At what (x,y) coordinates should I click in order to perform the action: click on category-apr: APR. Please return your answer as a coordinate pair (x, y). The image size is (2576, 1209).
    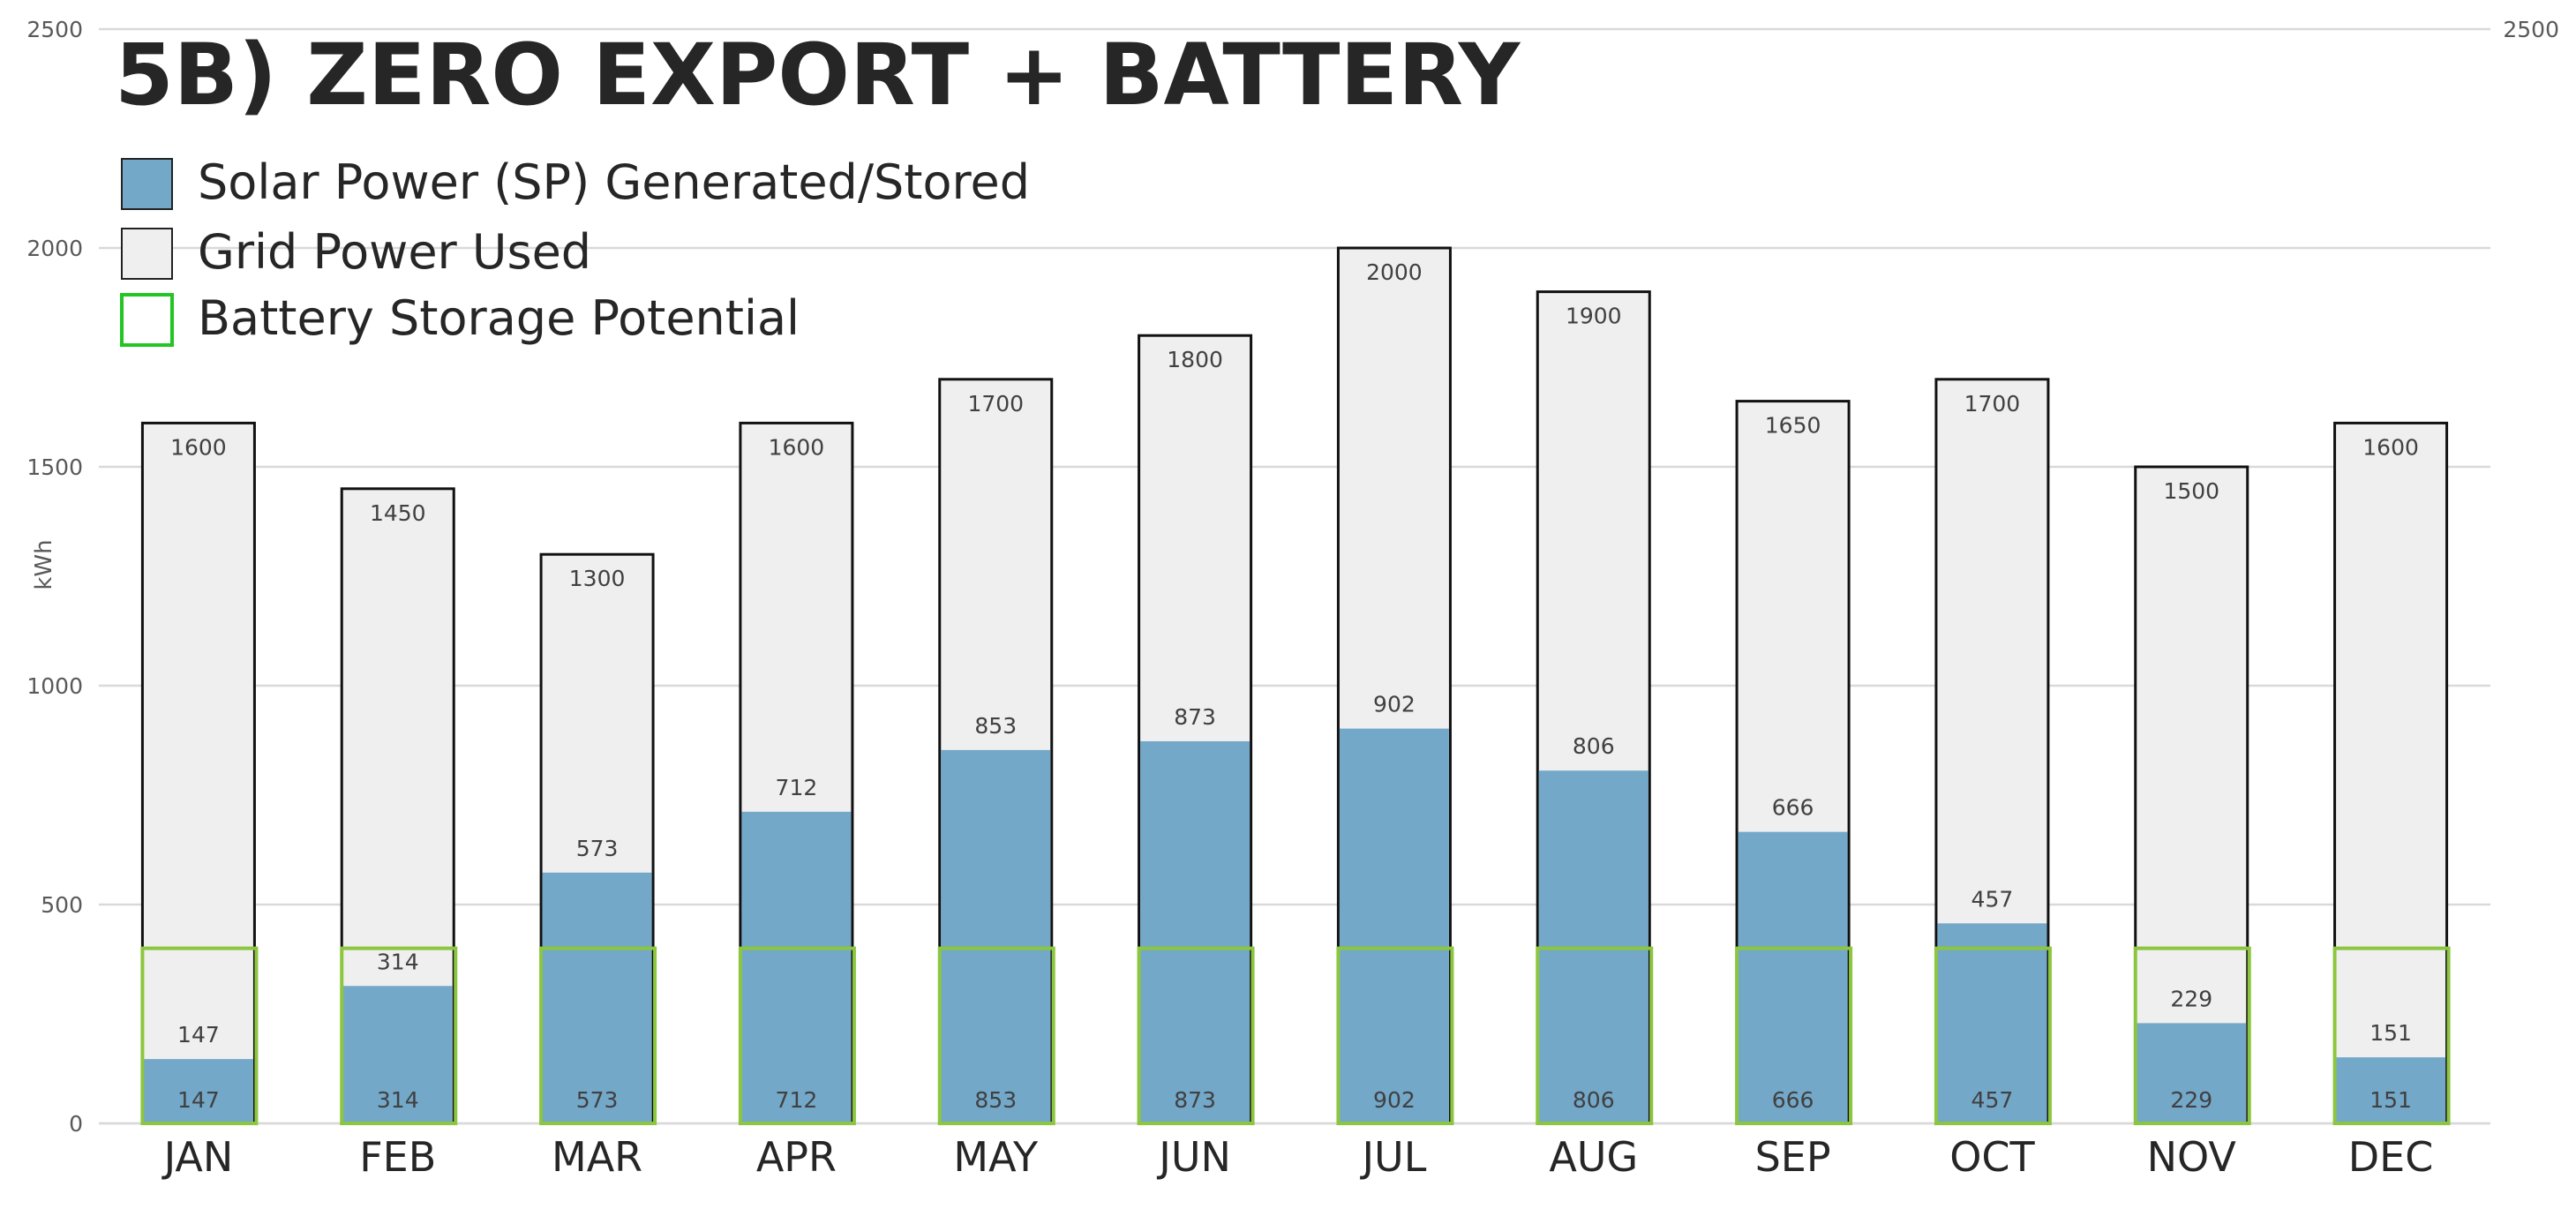
    Looking at the image, I should click on (796, 1157).